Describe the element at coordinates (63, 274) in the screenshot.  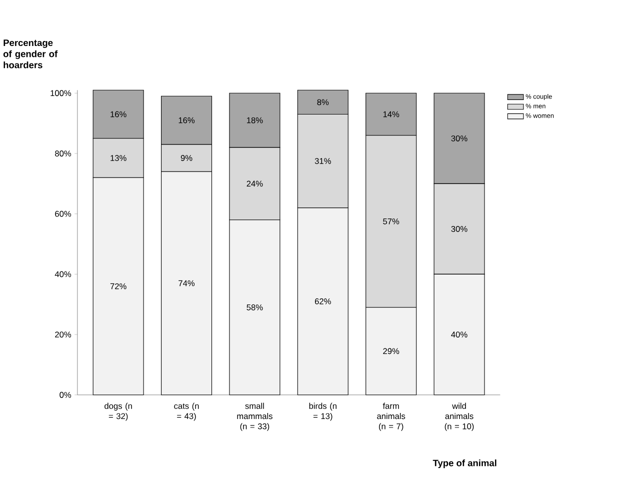
I see `y-tick-label: 40%` at that location.